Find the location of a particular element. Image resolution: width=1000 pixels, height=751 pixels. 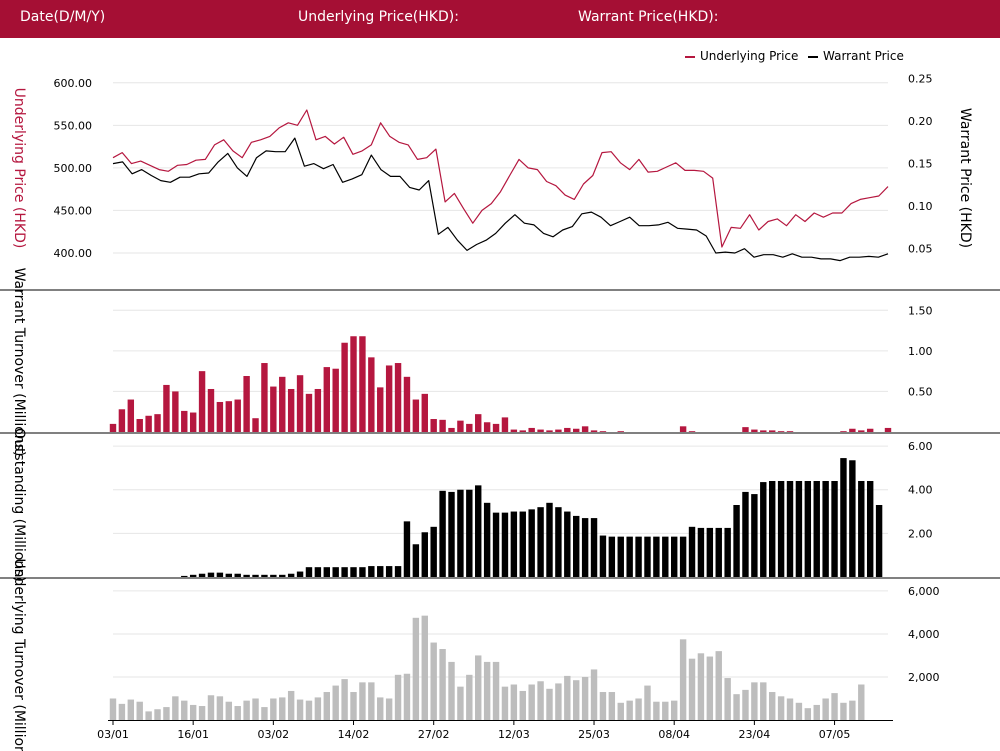

underlying-turnover-tick-label: 6,000 is located at coordinates (924, 591).